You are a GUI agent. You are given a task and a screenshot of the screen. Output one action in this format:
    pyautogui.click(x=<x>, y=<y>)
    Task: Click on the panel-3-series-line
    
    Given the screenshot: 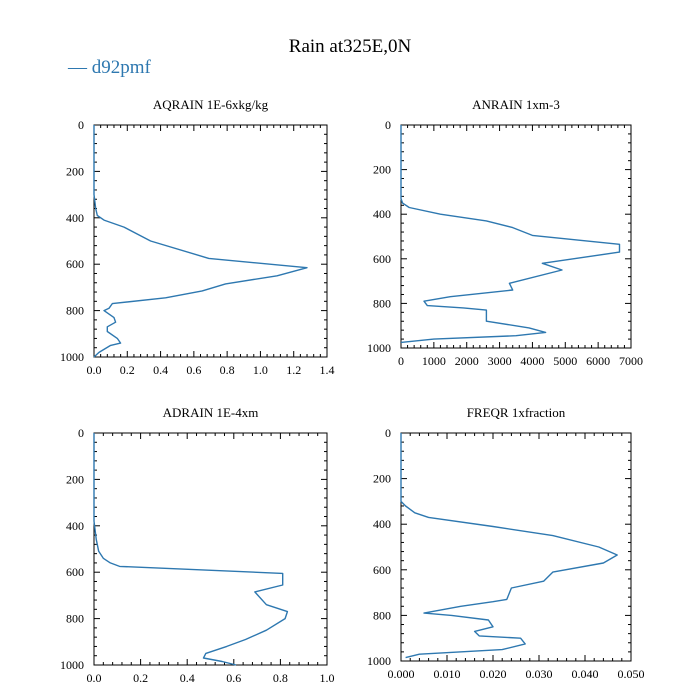 What is the action you would take?
    pyautogui.click(x=191, y=549)
    